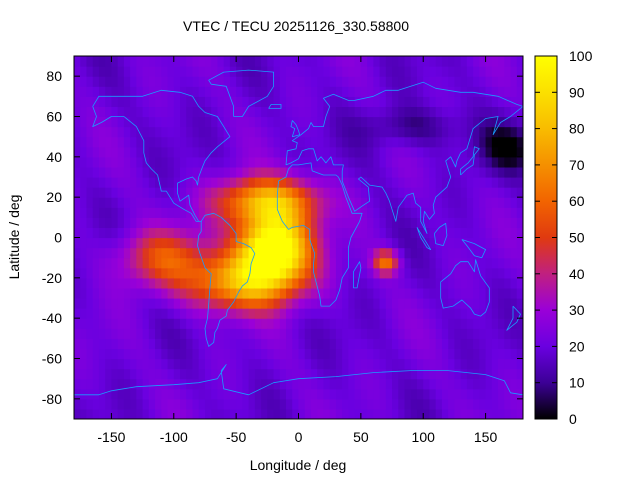  I want to click on colorbar-tick-label: 30, so click(577, 310).